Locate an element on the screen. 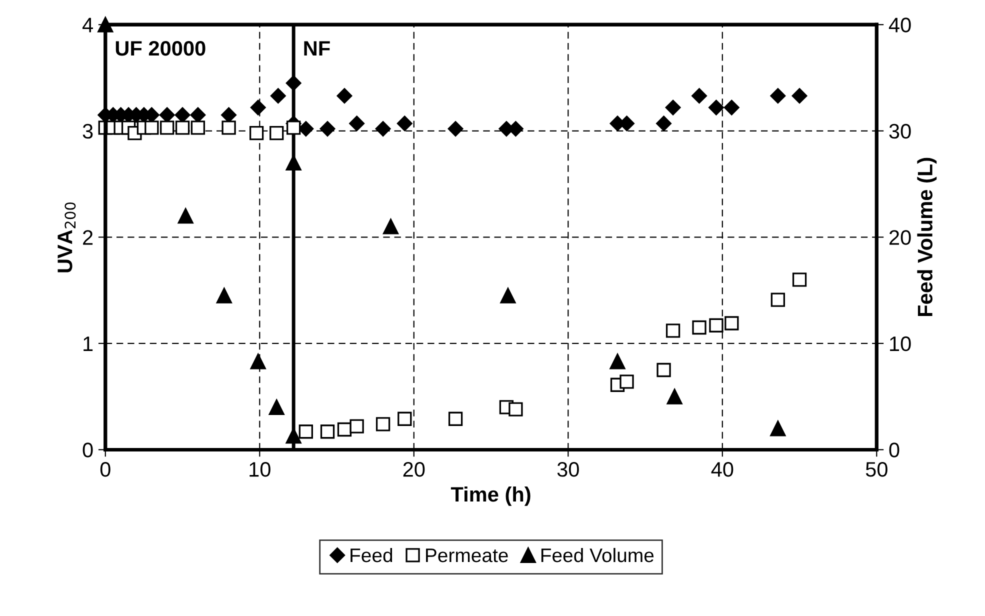  annotation: UF 20000 is located at coordinates (161, 48).